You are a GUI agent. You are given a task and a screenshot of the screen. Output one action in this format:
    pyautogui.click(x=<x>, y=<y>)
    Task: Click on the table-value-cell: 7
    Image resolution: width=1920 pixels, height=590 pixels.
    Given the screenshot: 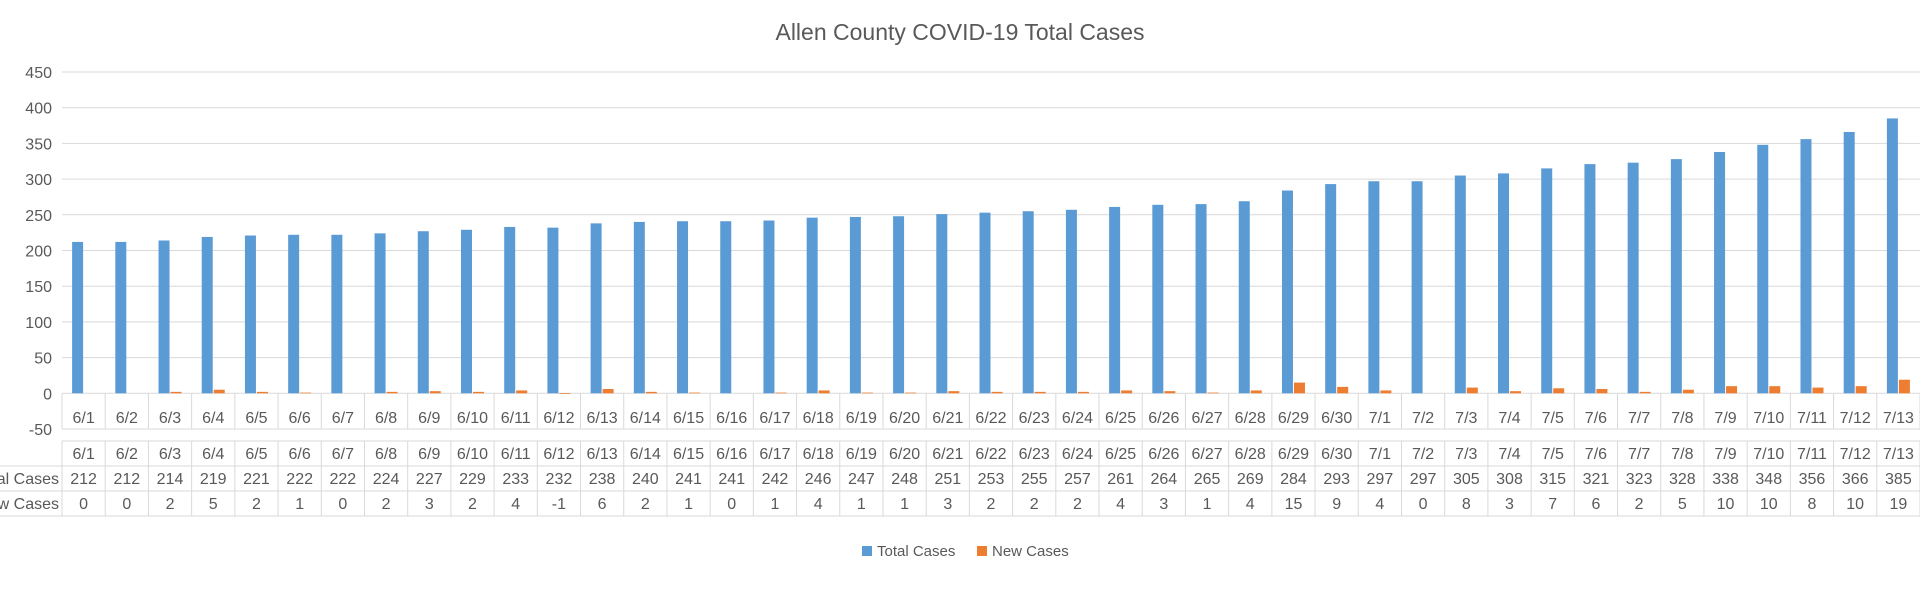 What is the action you would take?
    pyautogui.click(x=1552, y=504)
    